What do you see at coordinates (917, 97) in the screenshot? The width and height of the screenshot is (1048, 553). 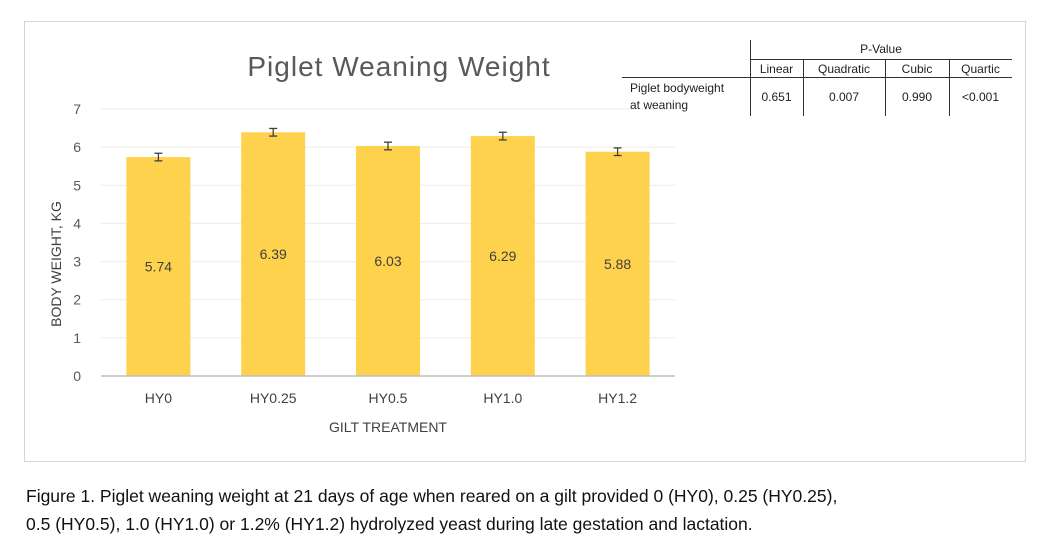 I see `p-value-cubic: 0.990` at bounding box center [917, 97].